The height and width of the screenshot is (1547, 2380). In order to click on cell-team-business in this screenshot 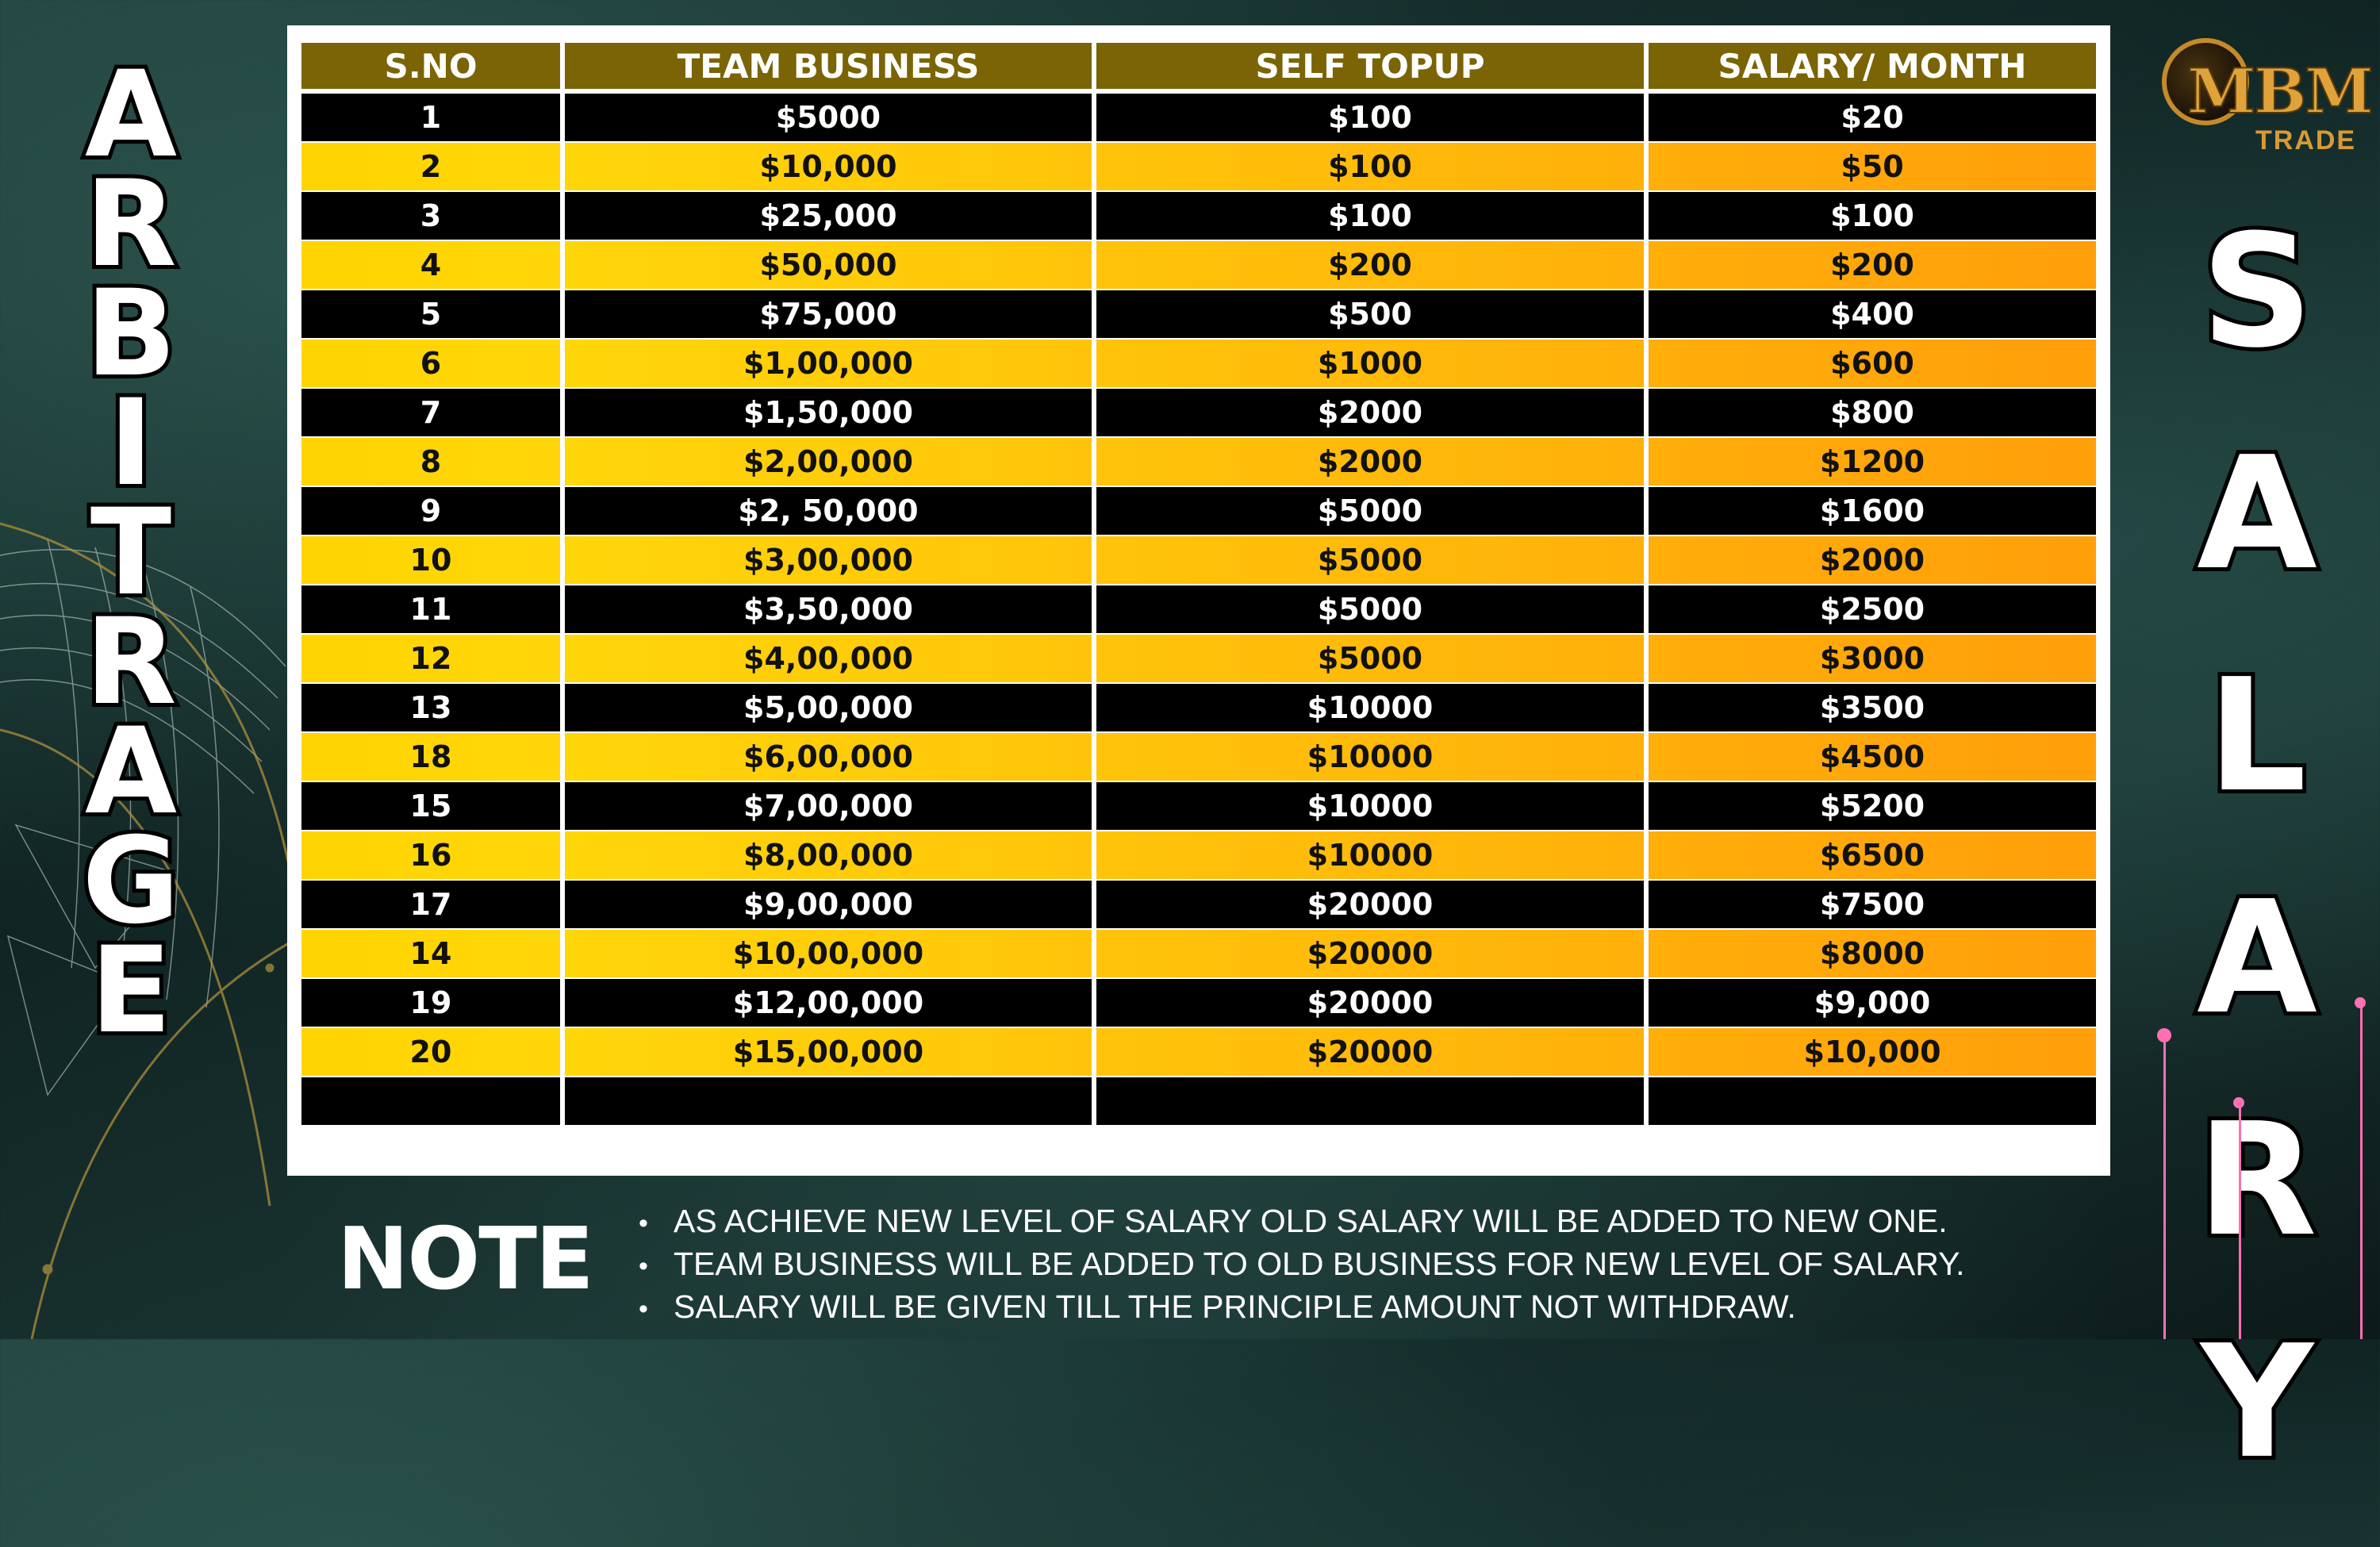, I will do `click(828, 1101)`.